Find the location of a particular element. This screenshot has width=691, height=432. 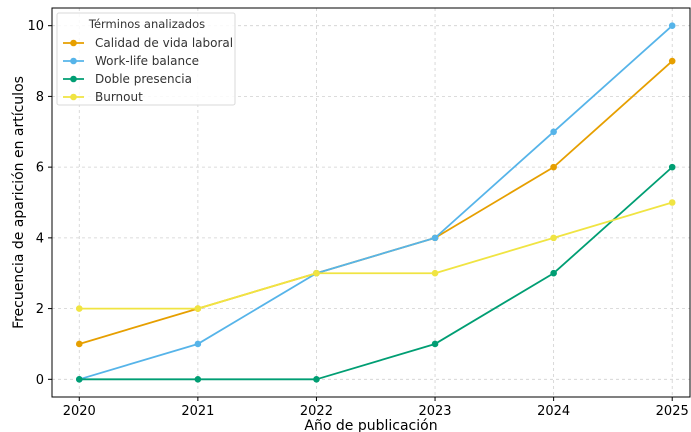

legend-box is located at coordinates (146, 59).